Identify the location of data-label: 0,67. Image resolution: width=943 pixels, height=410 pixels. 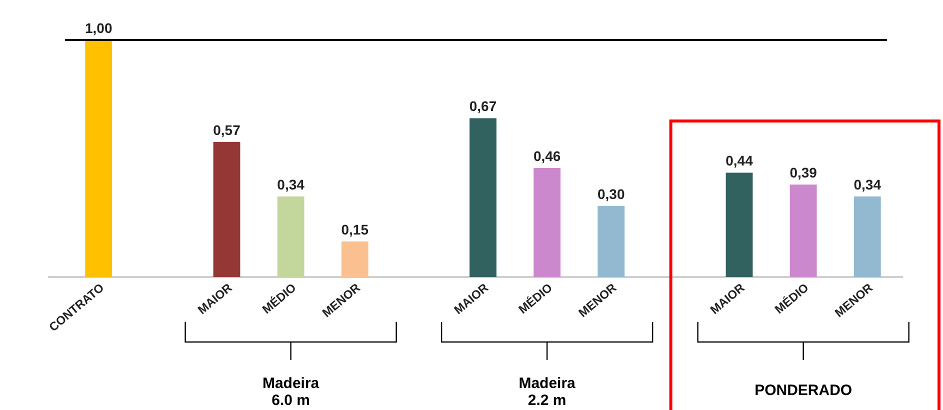
(483, 106).